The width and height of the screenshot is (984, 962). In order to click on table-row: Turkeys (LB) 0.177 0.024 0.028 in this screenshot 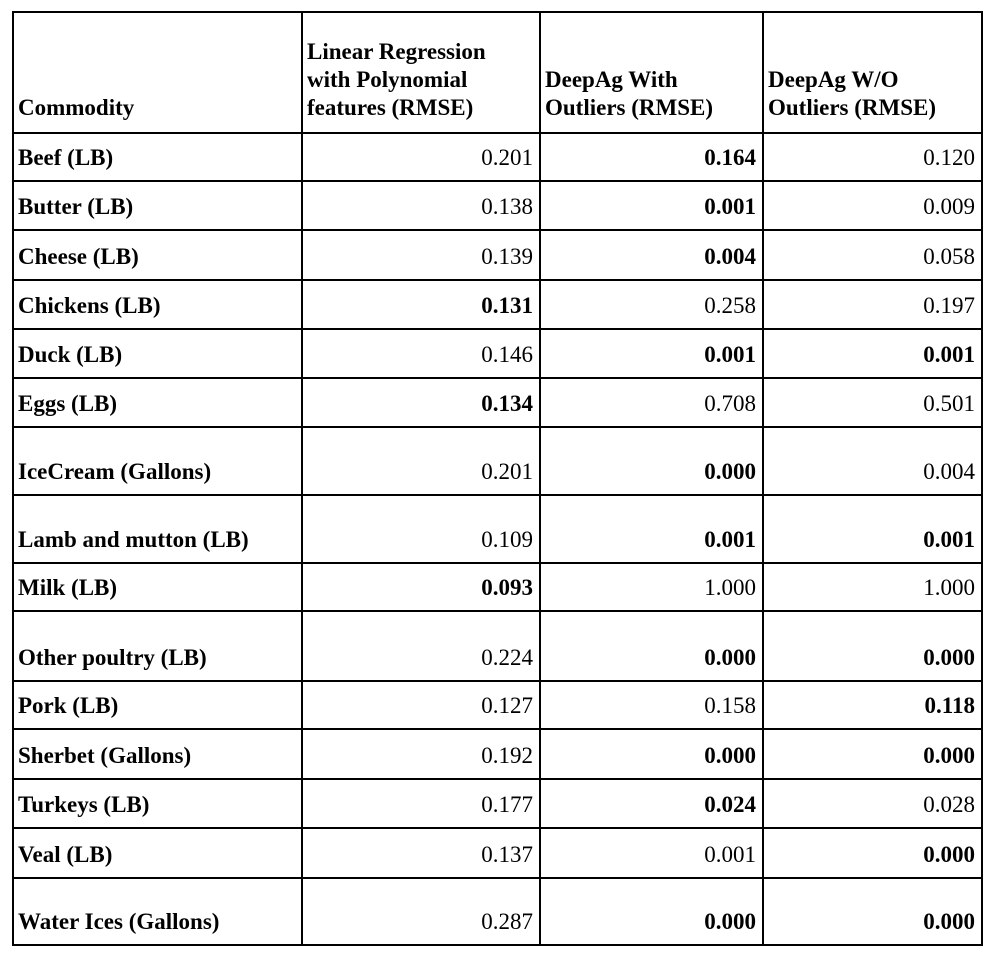, I will do `click(497, 803)`.